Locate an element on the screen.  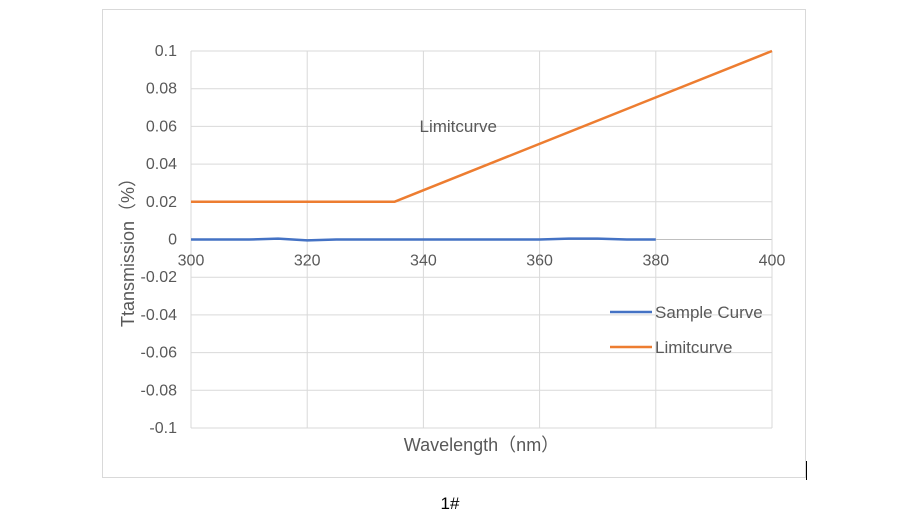
x-tick-label: 380 is located at coordinates (655, 261).